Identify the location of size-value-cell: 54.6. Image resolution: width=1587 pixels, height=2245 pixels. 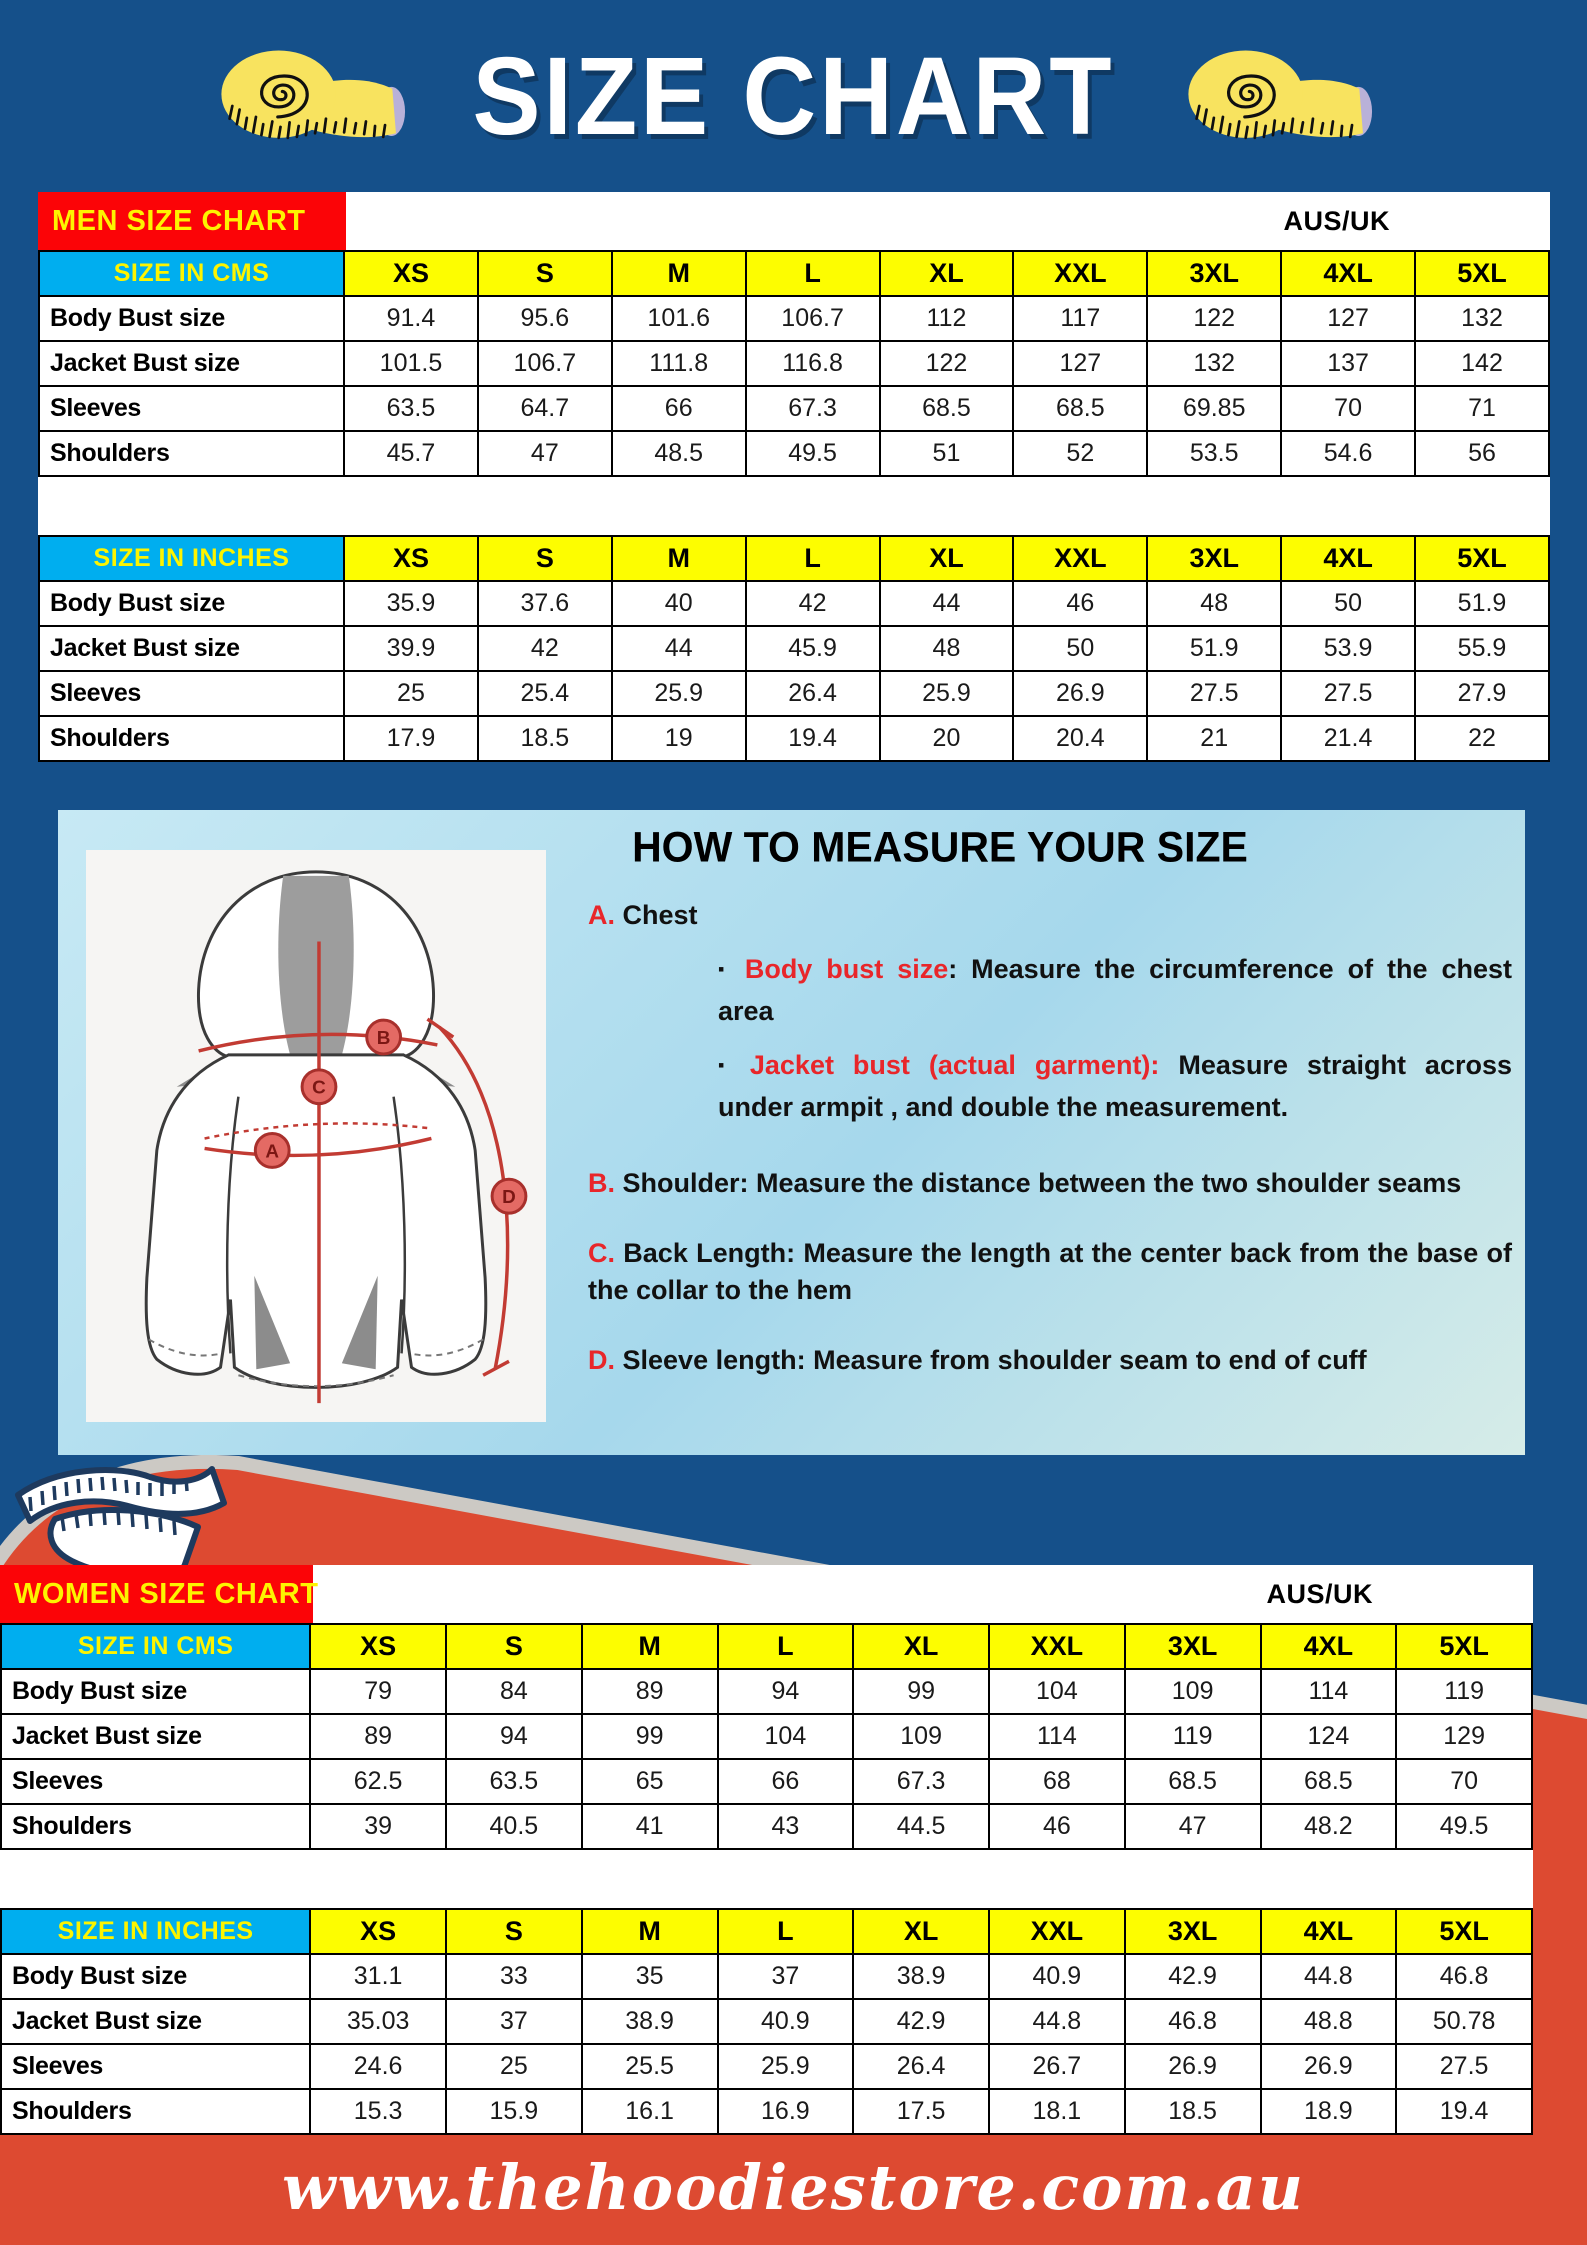
(1348, 453).